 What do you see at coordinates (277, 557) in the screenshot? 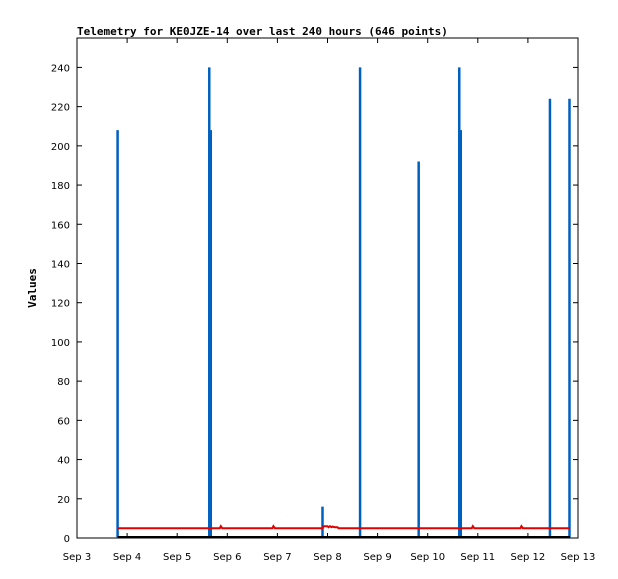
I see `x-tick-label: Sep 7` at bounding box center [277, 557].